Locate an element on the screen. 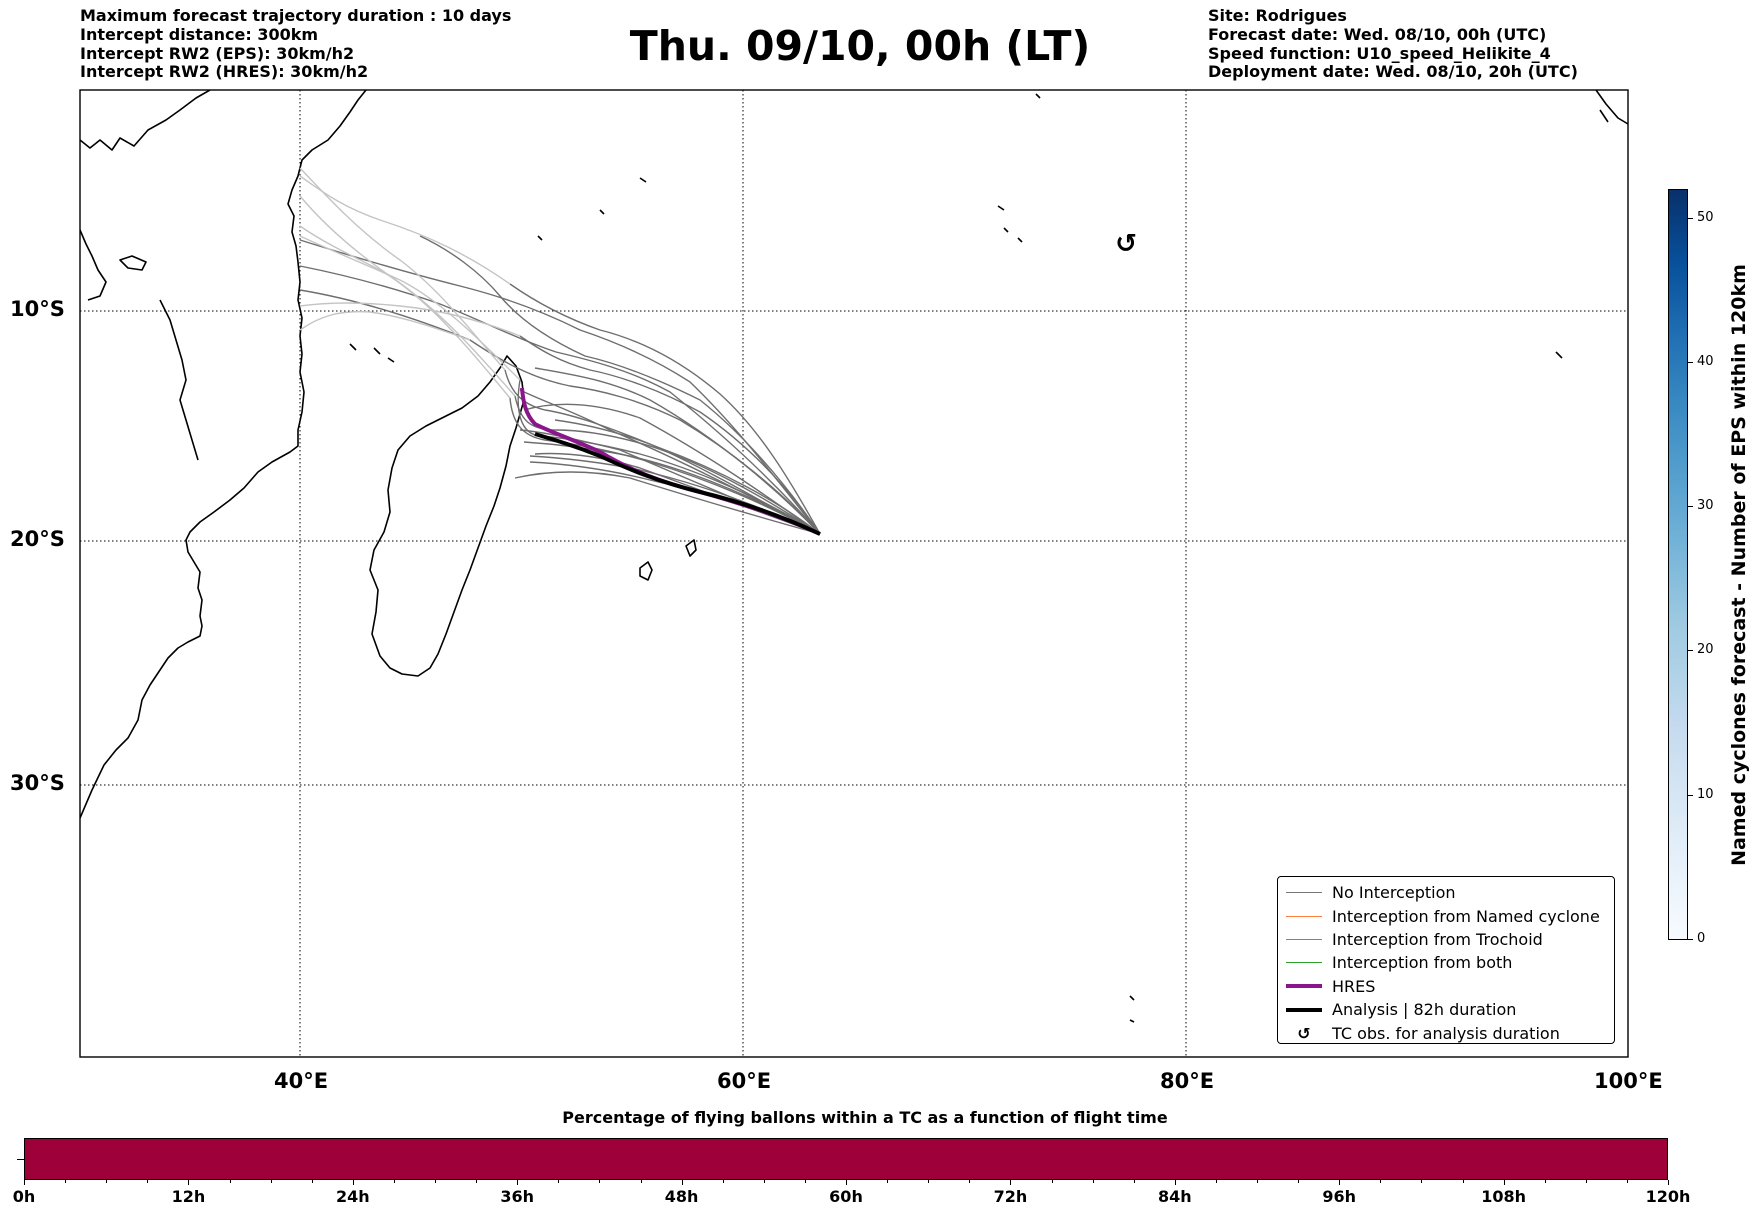 The width and height of the screenshot is (1752, 1213). cyclone-count-colorbar is located at coordinates (1678, 564).